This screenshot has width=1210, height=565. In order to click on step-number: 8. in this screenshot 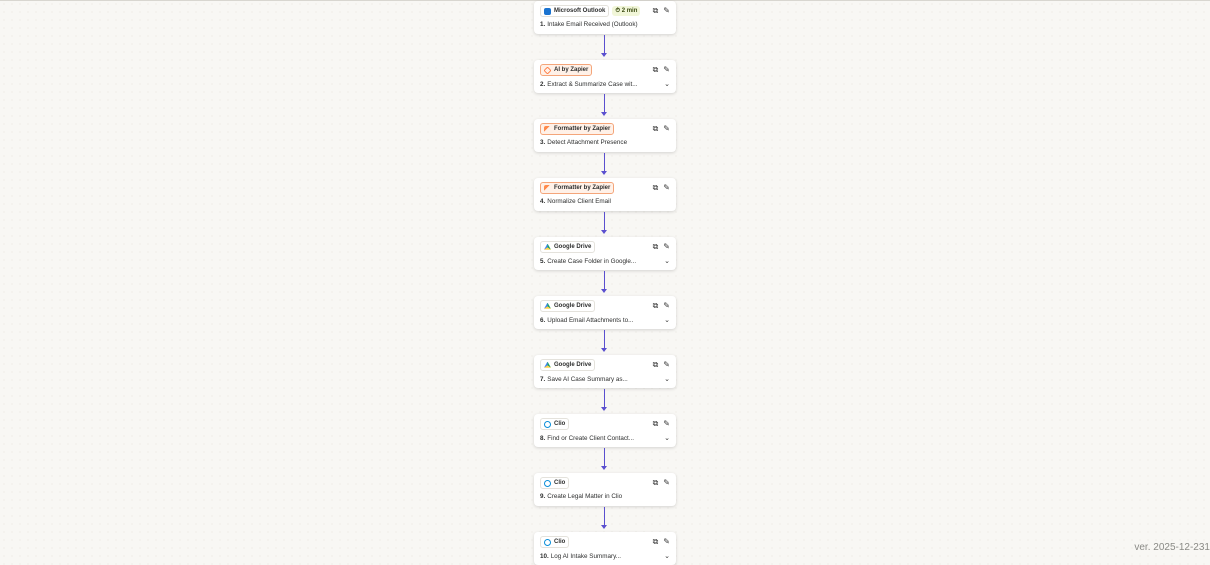, I will do `click(543, 438)`.